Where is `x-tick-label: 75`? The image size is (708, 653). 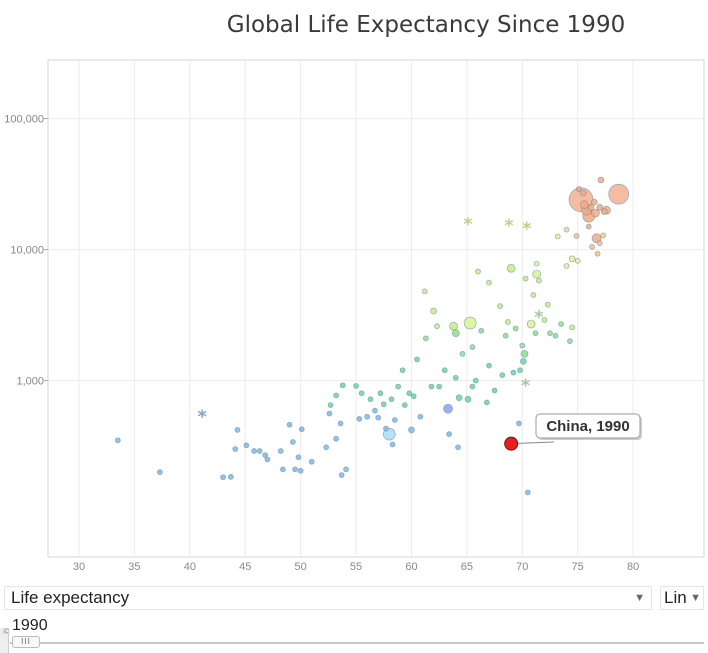 x-tick-label: 75 is located at coordinates (578, 567).